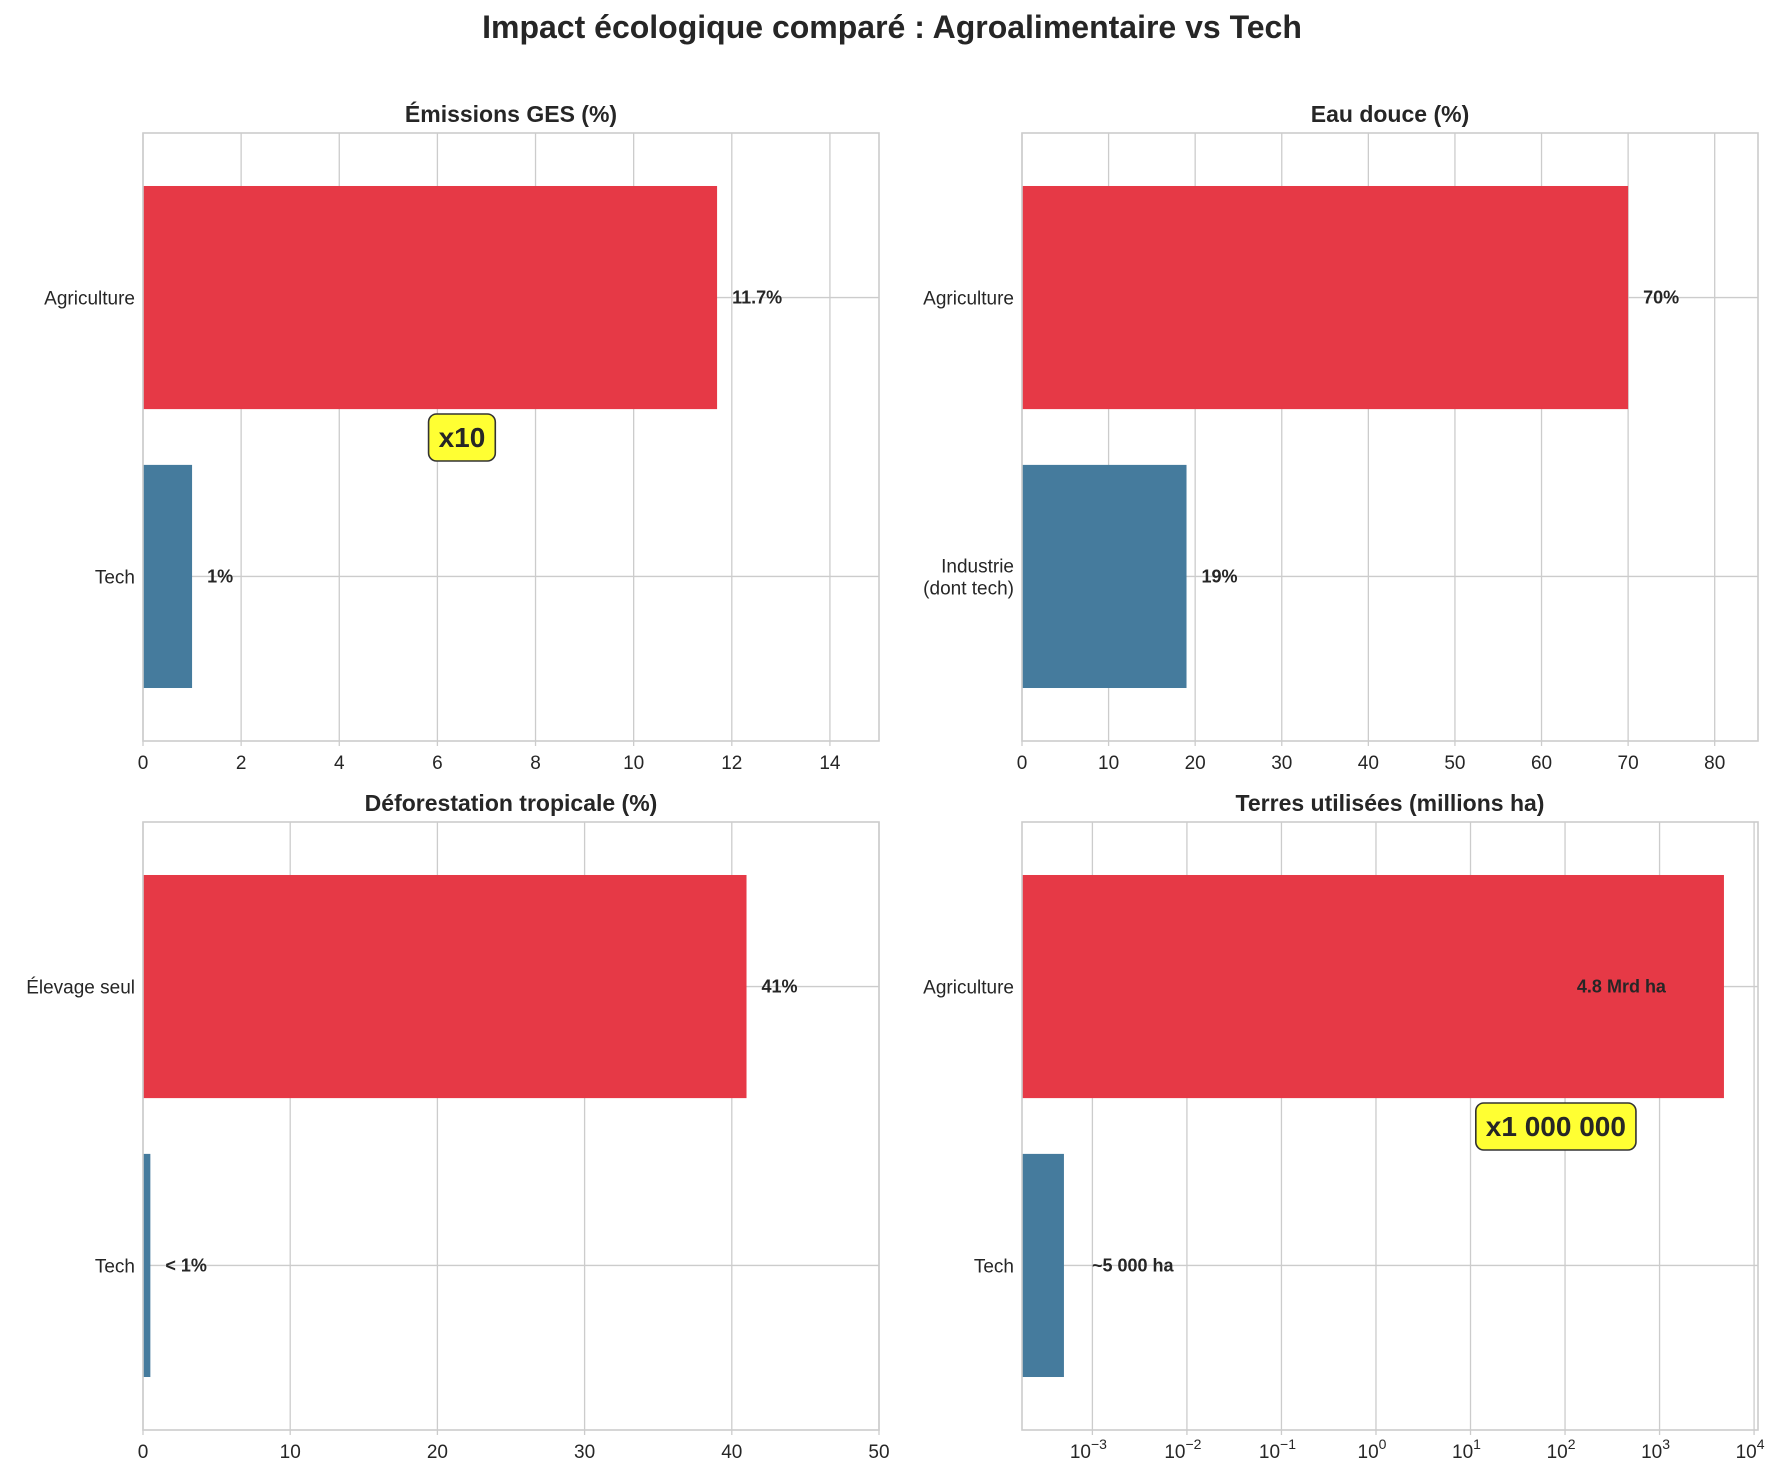 This screenshot has height=1471, width=1784. What do you see at coordinates (1390, 114) in the screenshot?
I see `panel-title: Eau douce (%)` at bounding box center [1390, 114].